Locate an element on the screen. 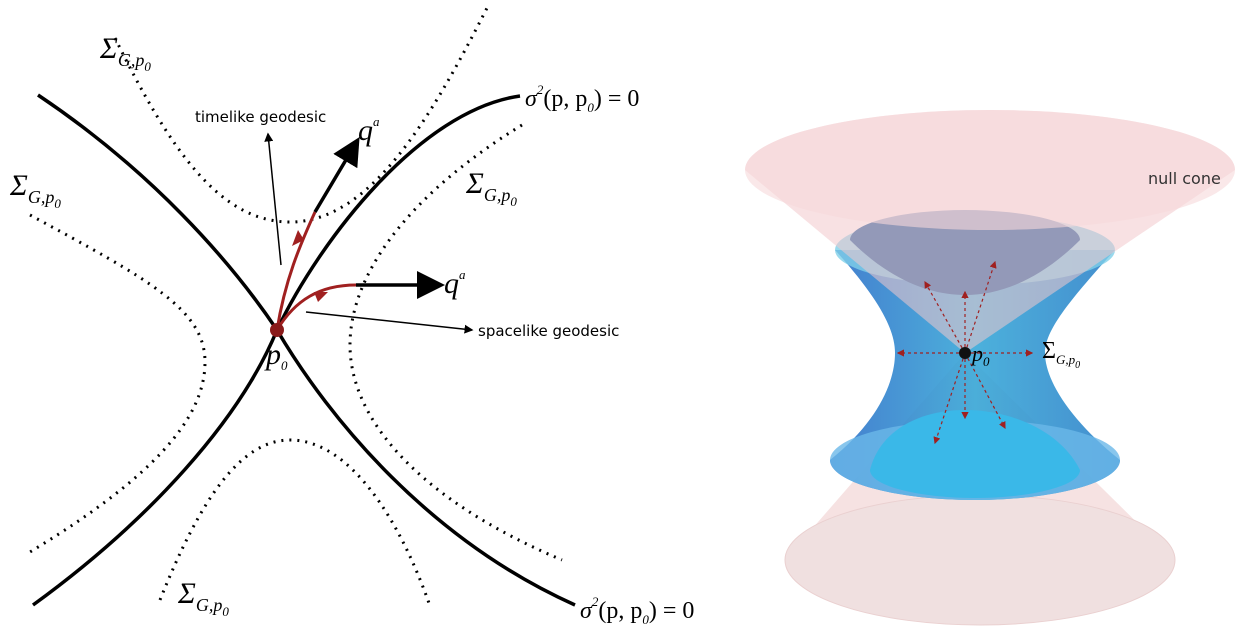 Image resolution: width=1239 pixels, height=633 pixels. tangent-arrow is located at coordinates (336, 174).